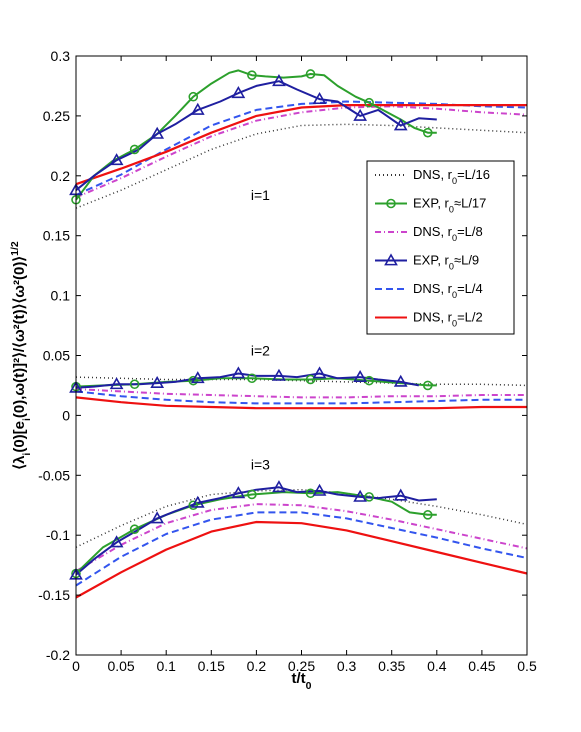 The height and width of the screenshot is (732, 581). What do you see at coordinates (391, 259) in the screenshot?
I see `legend-marker-triangle` at bounding box center [391, 259].